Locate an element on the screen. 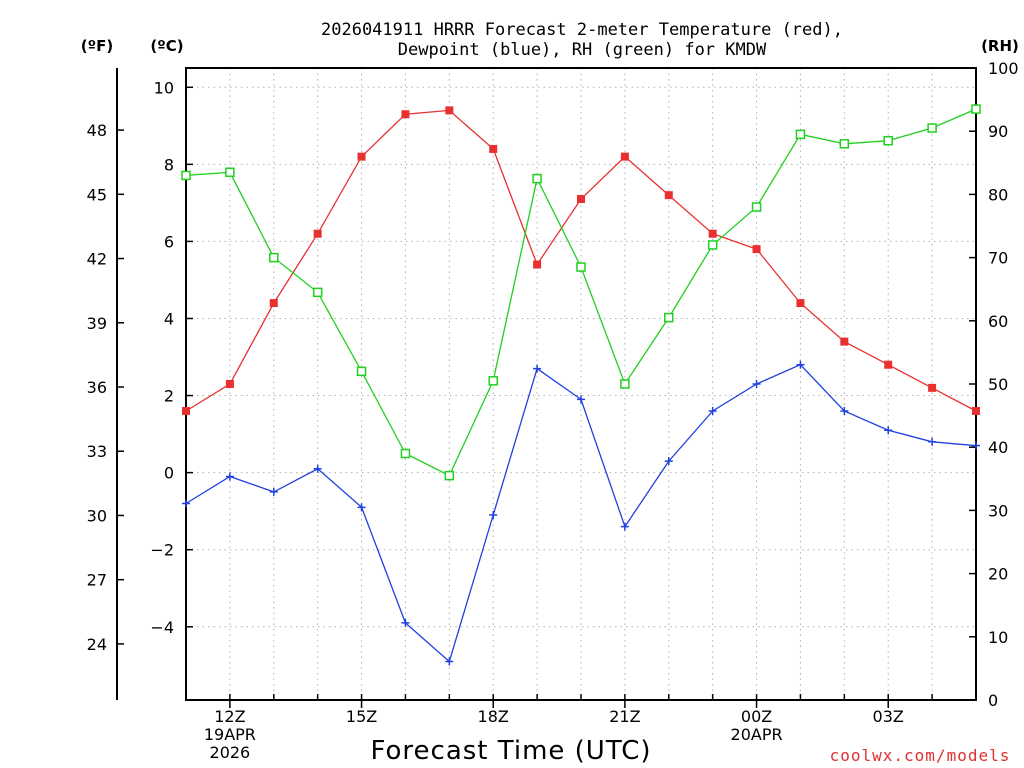 Image resolution: width=1024 pixels, height=768 pixels. rh-tick-label: 50 is located at coordinates (998, 384).